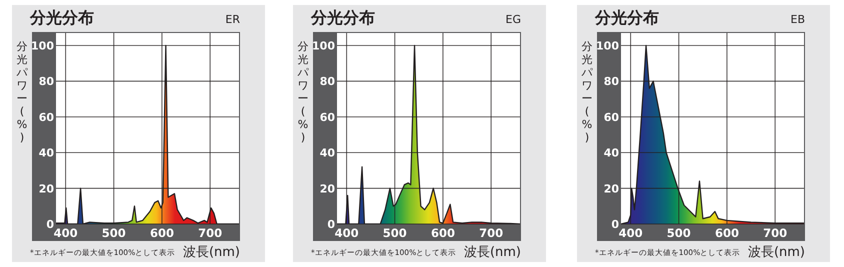 Image resolution: width=844 pixels, height=267 pixels. Describe the element at coordinates (797, 19) in the screenshot. I see `chart-subtitle: EB` at that location.